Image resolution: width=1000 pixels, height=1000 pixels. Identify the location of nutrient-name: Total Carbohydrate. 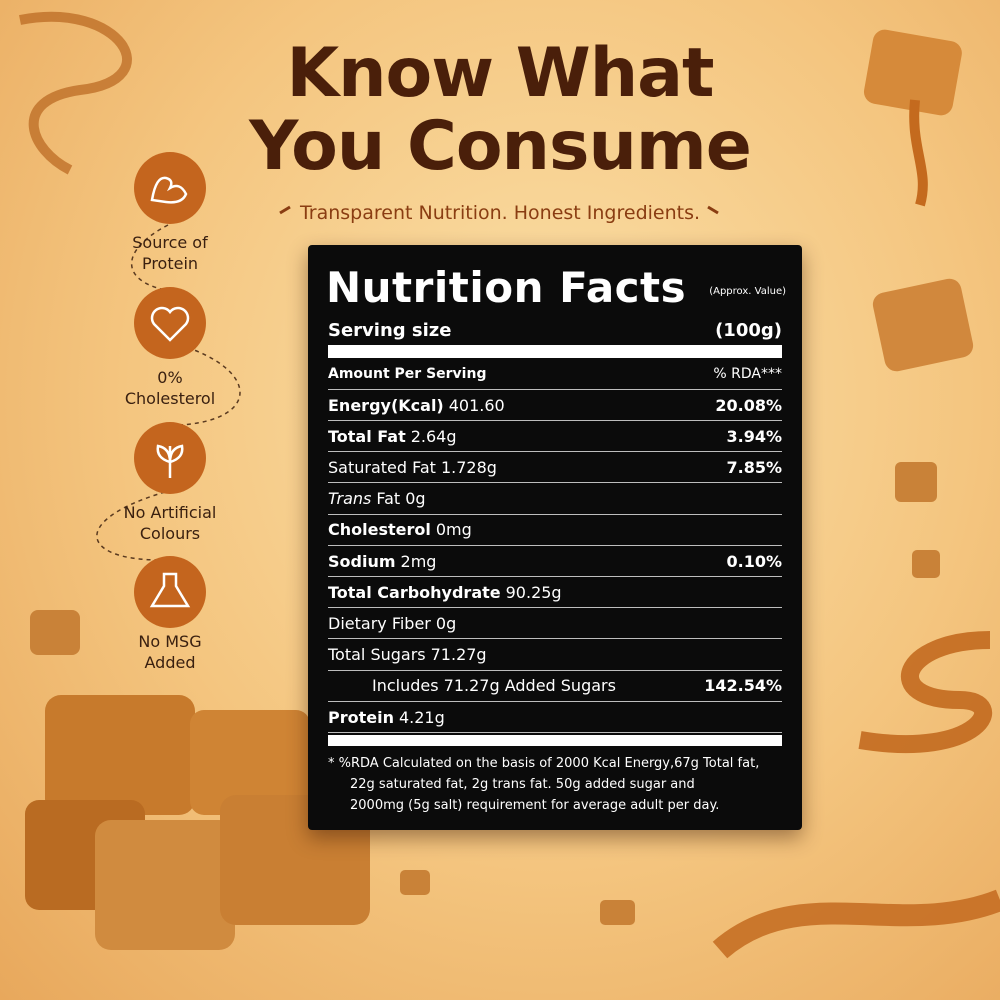
(414, 592).